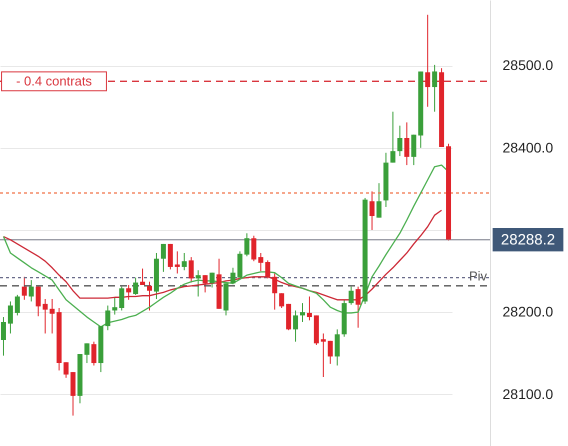 This screenshot has width=568, height=446. Describe the element at coordinates (478, 276) in the screenshot. I see `ref-line-label: Piv` at that location.